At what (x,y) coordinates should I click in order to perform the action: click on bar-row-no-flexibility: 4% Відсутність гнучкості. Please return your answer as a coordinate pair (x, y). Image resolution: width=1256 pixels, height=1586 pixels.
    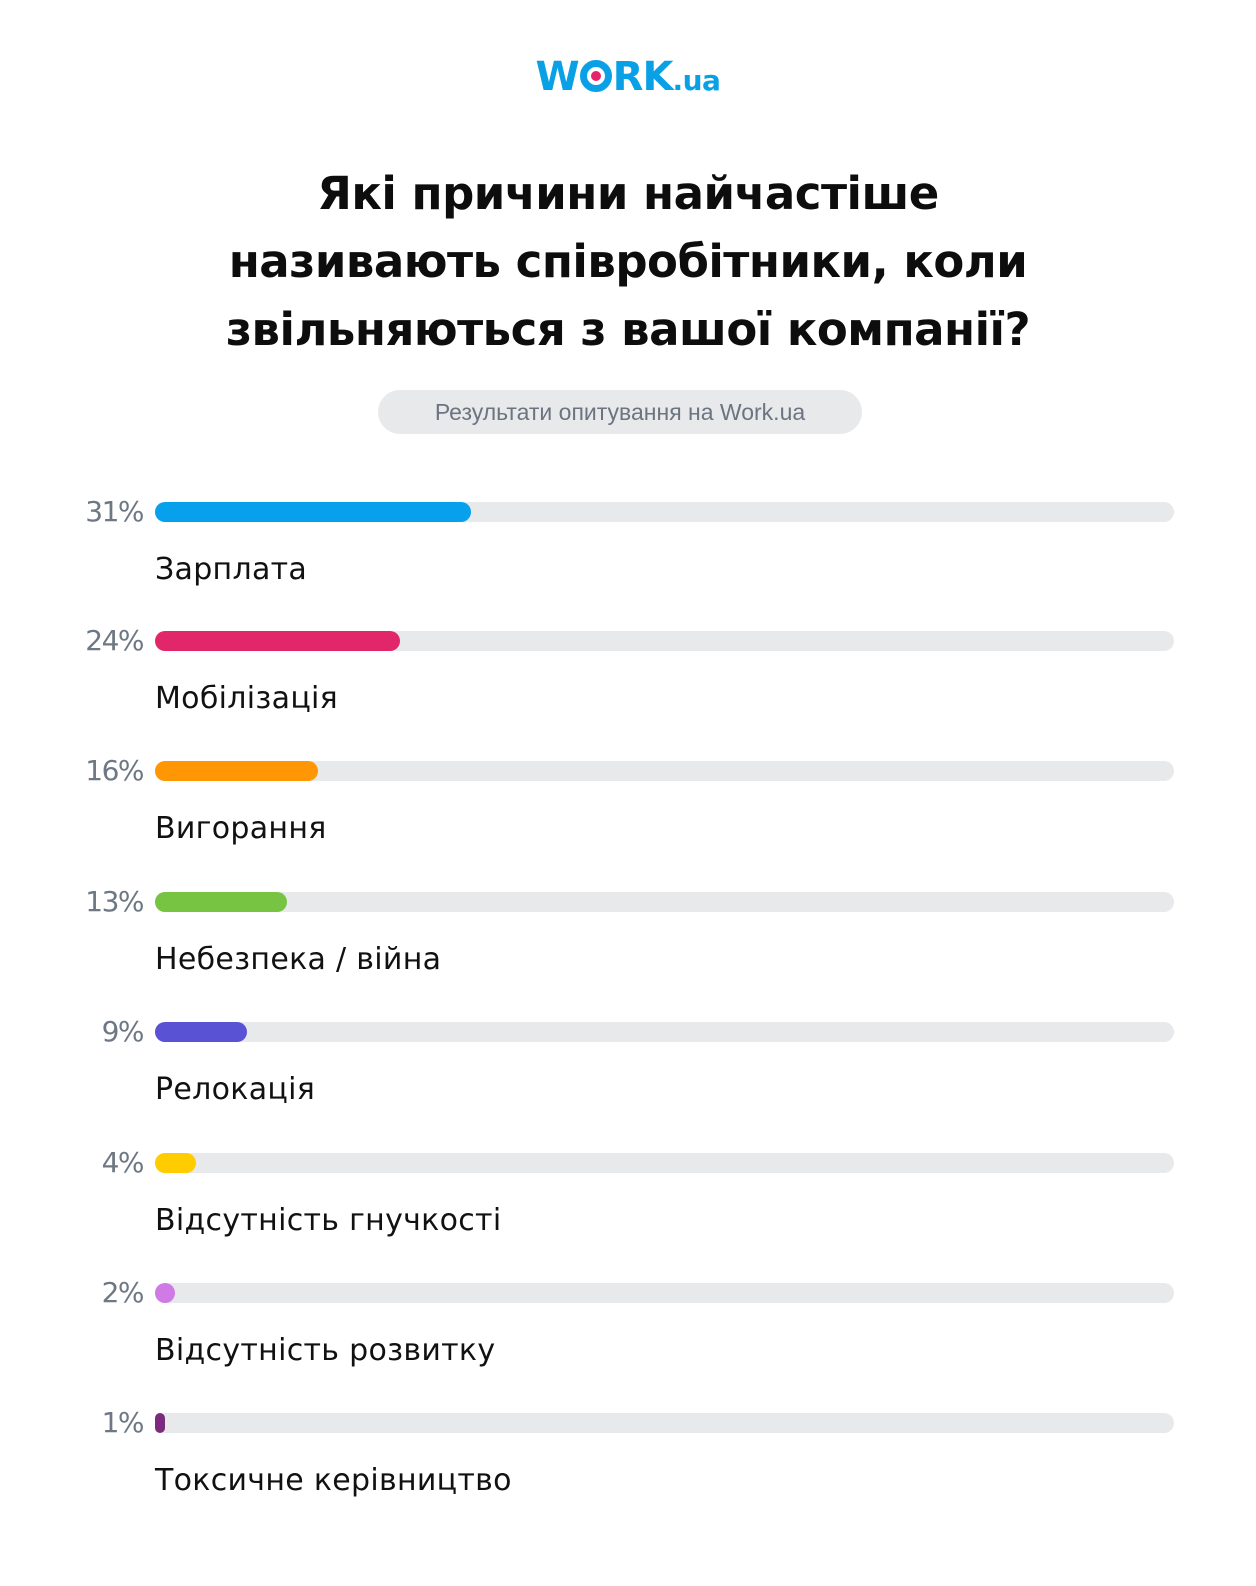
    Looking at the image, I should click on (628, 1210).